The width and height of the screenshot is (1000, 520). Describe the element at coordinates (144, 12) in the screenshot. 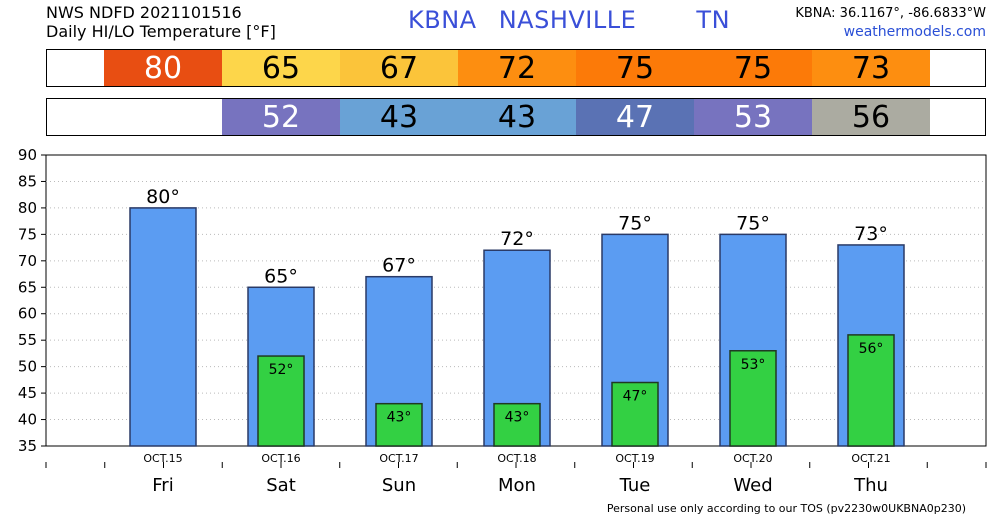

I see `product-line: NWS NDFD 2021101516` at that location.